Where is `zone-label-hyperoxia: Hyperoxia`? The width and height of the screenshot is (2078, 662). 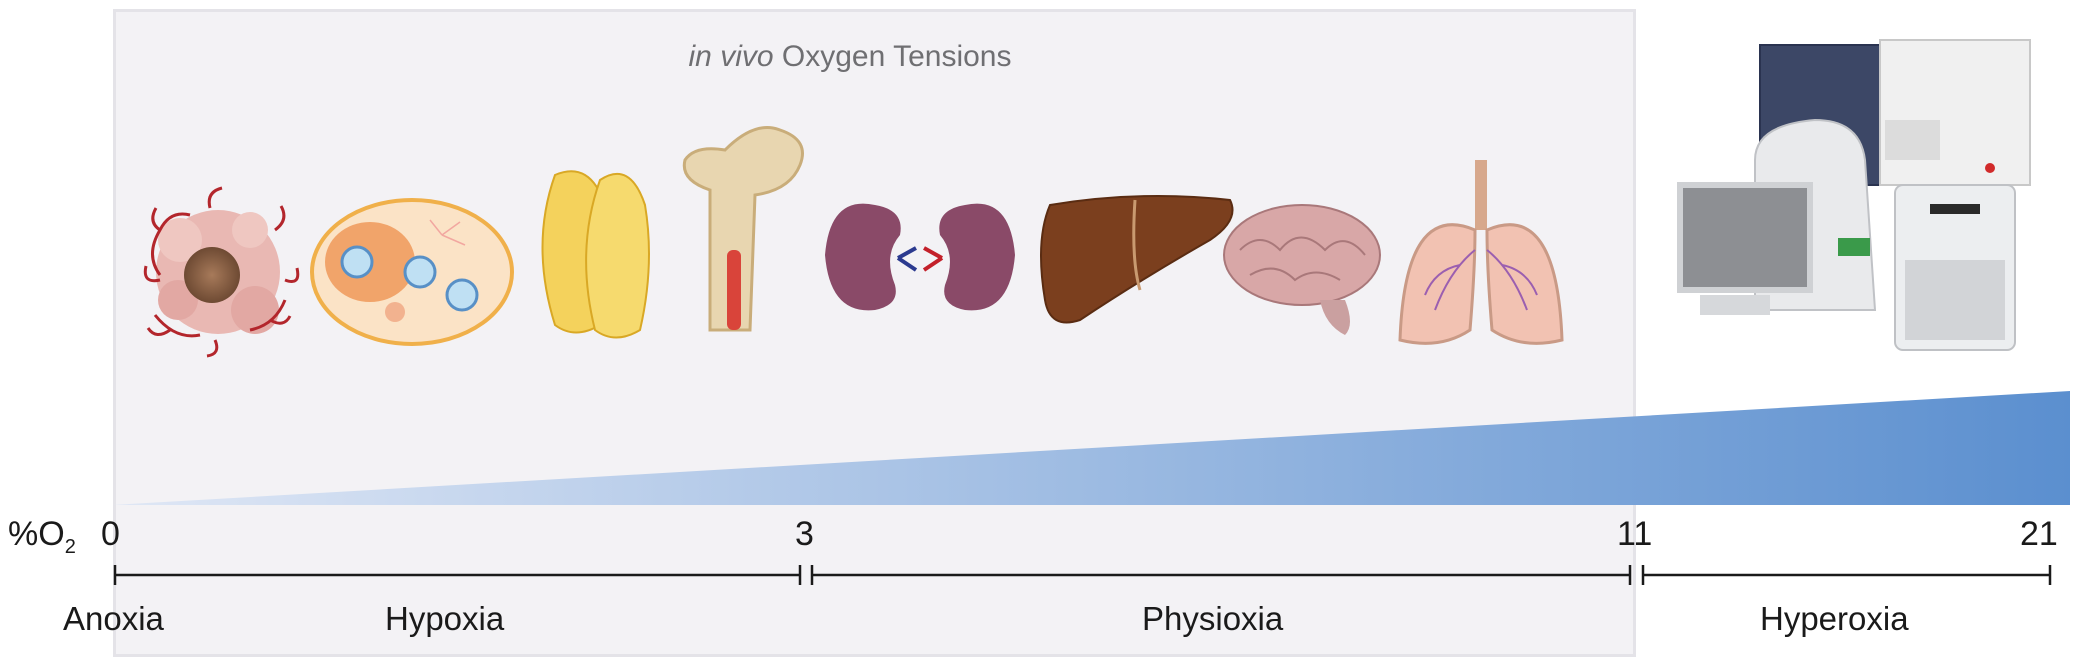 zone-label-hyperoxia: Hyperoxia is located at coordinates (1834, 618).